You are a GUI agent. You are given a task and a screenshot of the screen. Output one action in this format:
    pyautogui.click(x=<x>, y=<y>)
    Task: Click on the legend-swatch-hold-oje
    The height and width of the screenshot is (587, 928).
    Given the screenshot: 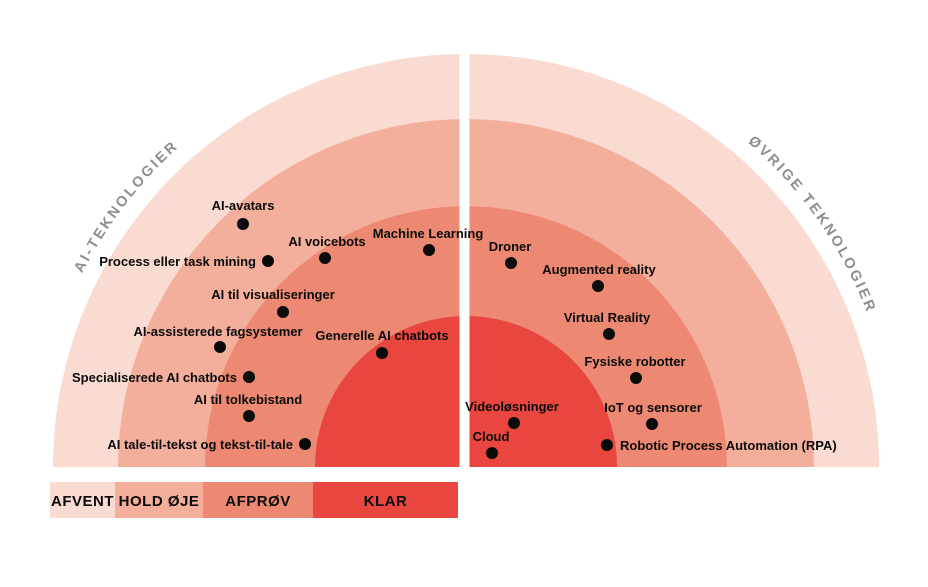 What is the action you would take?
    pyautogui.click(x=159, y=500)
    